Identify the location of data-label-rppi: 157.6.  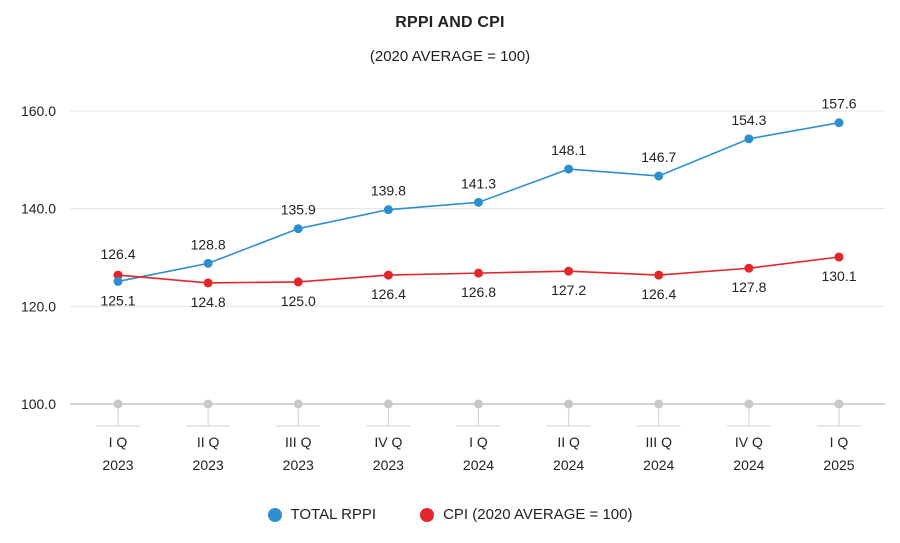
(838, 104).